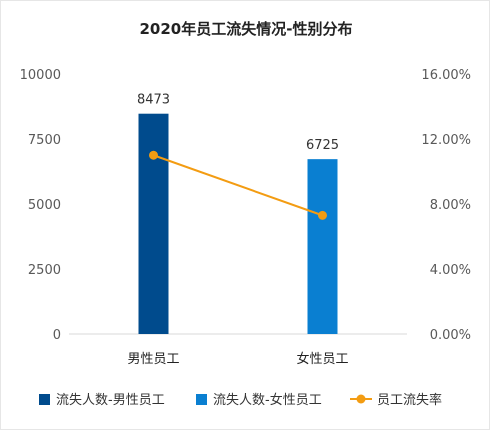 The width and height of the screenshot is (490, 431). I want to click on legend: 流失人数-男性员工 流失人数-女性员工 员工流失率, so click(240, 400).